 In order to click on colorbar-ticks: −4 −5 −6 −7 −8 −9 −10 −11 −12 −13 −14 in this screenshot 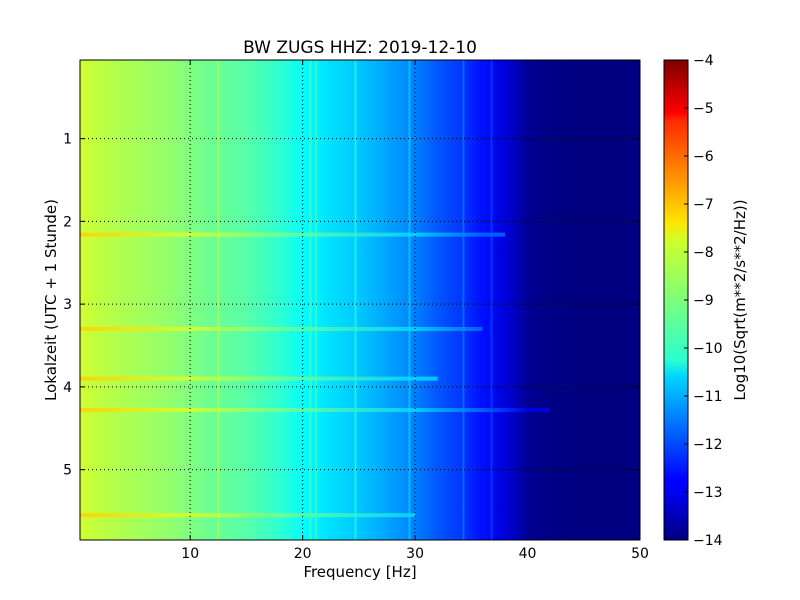, I will do `click(703, 301)`.